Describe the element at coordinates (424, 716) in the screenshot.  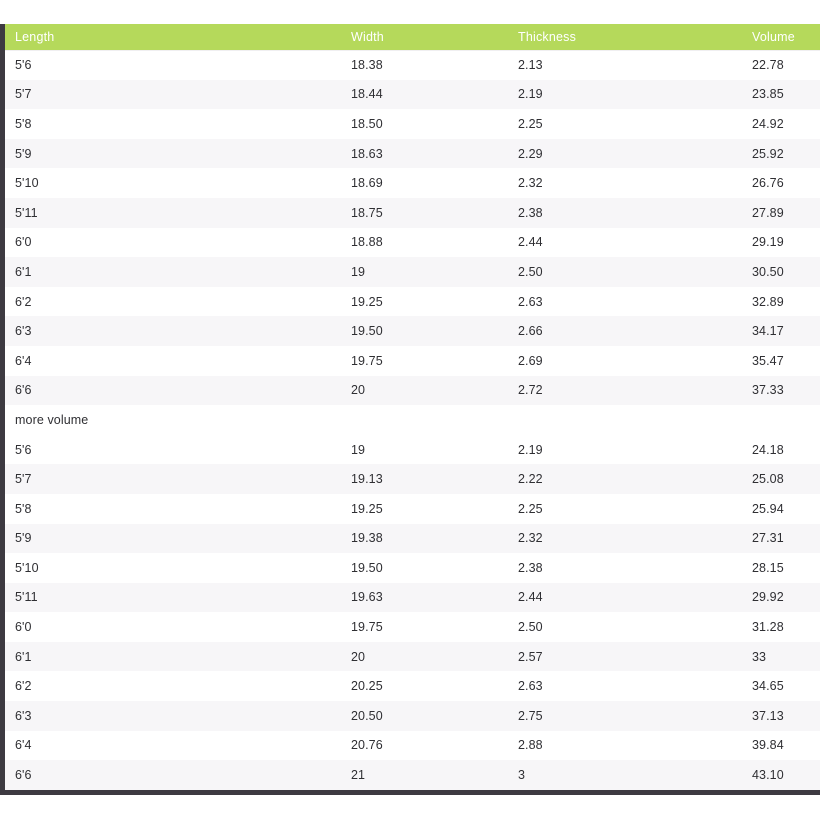
I see `cell-width: 20.50` at that location.